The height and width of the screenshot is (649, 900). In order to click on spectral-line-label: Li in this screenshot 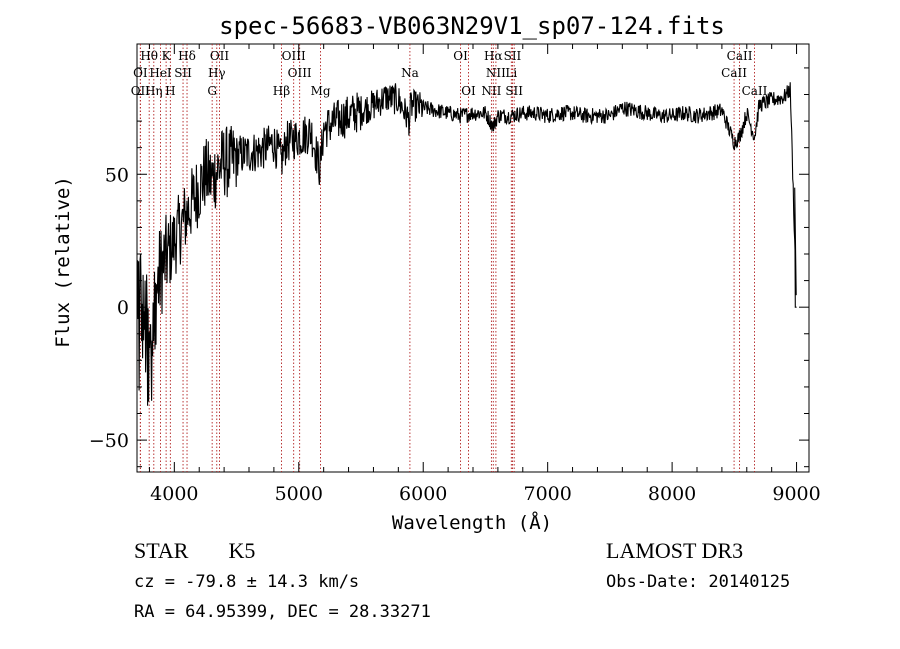, I will do `click(511, 73)`.